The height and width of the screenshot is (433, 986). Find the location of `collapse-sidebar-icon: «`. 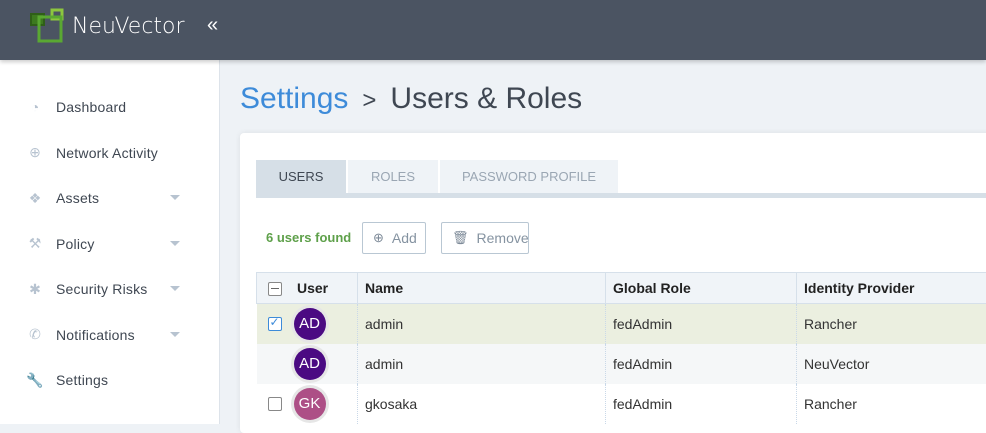

collapse-sidebar-icon: « is located at coordinates (212, 25).